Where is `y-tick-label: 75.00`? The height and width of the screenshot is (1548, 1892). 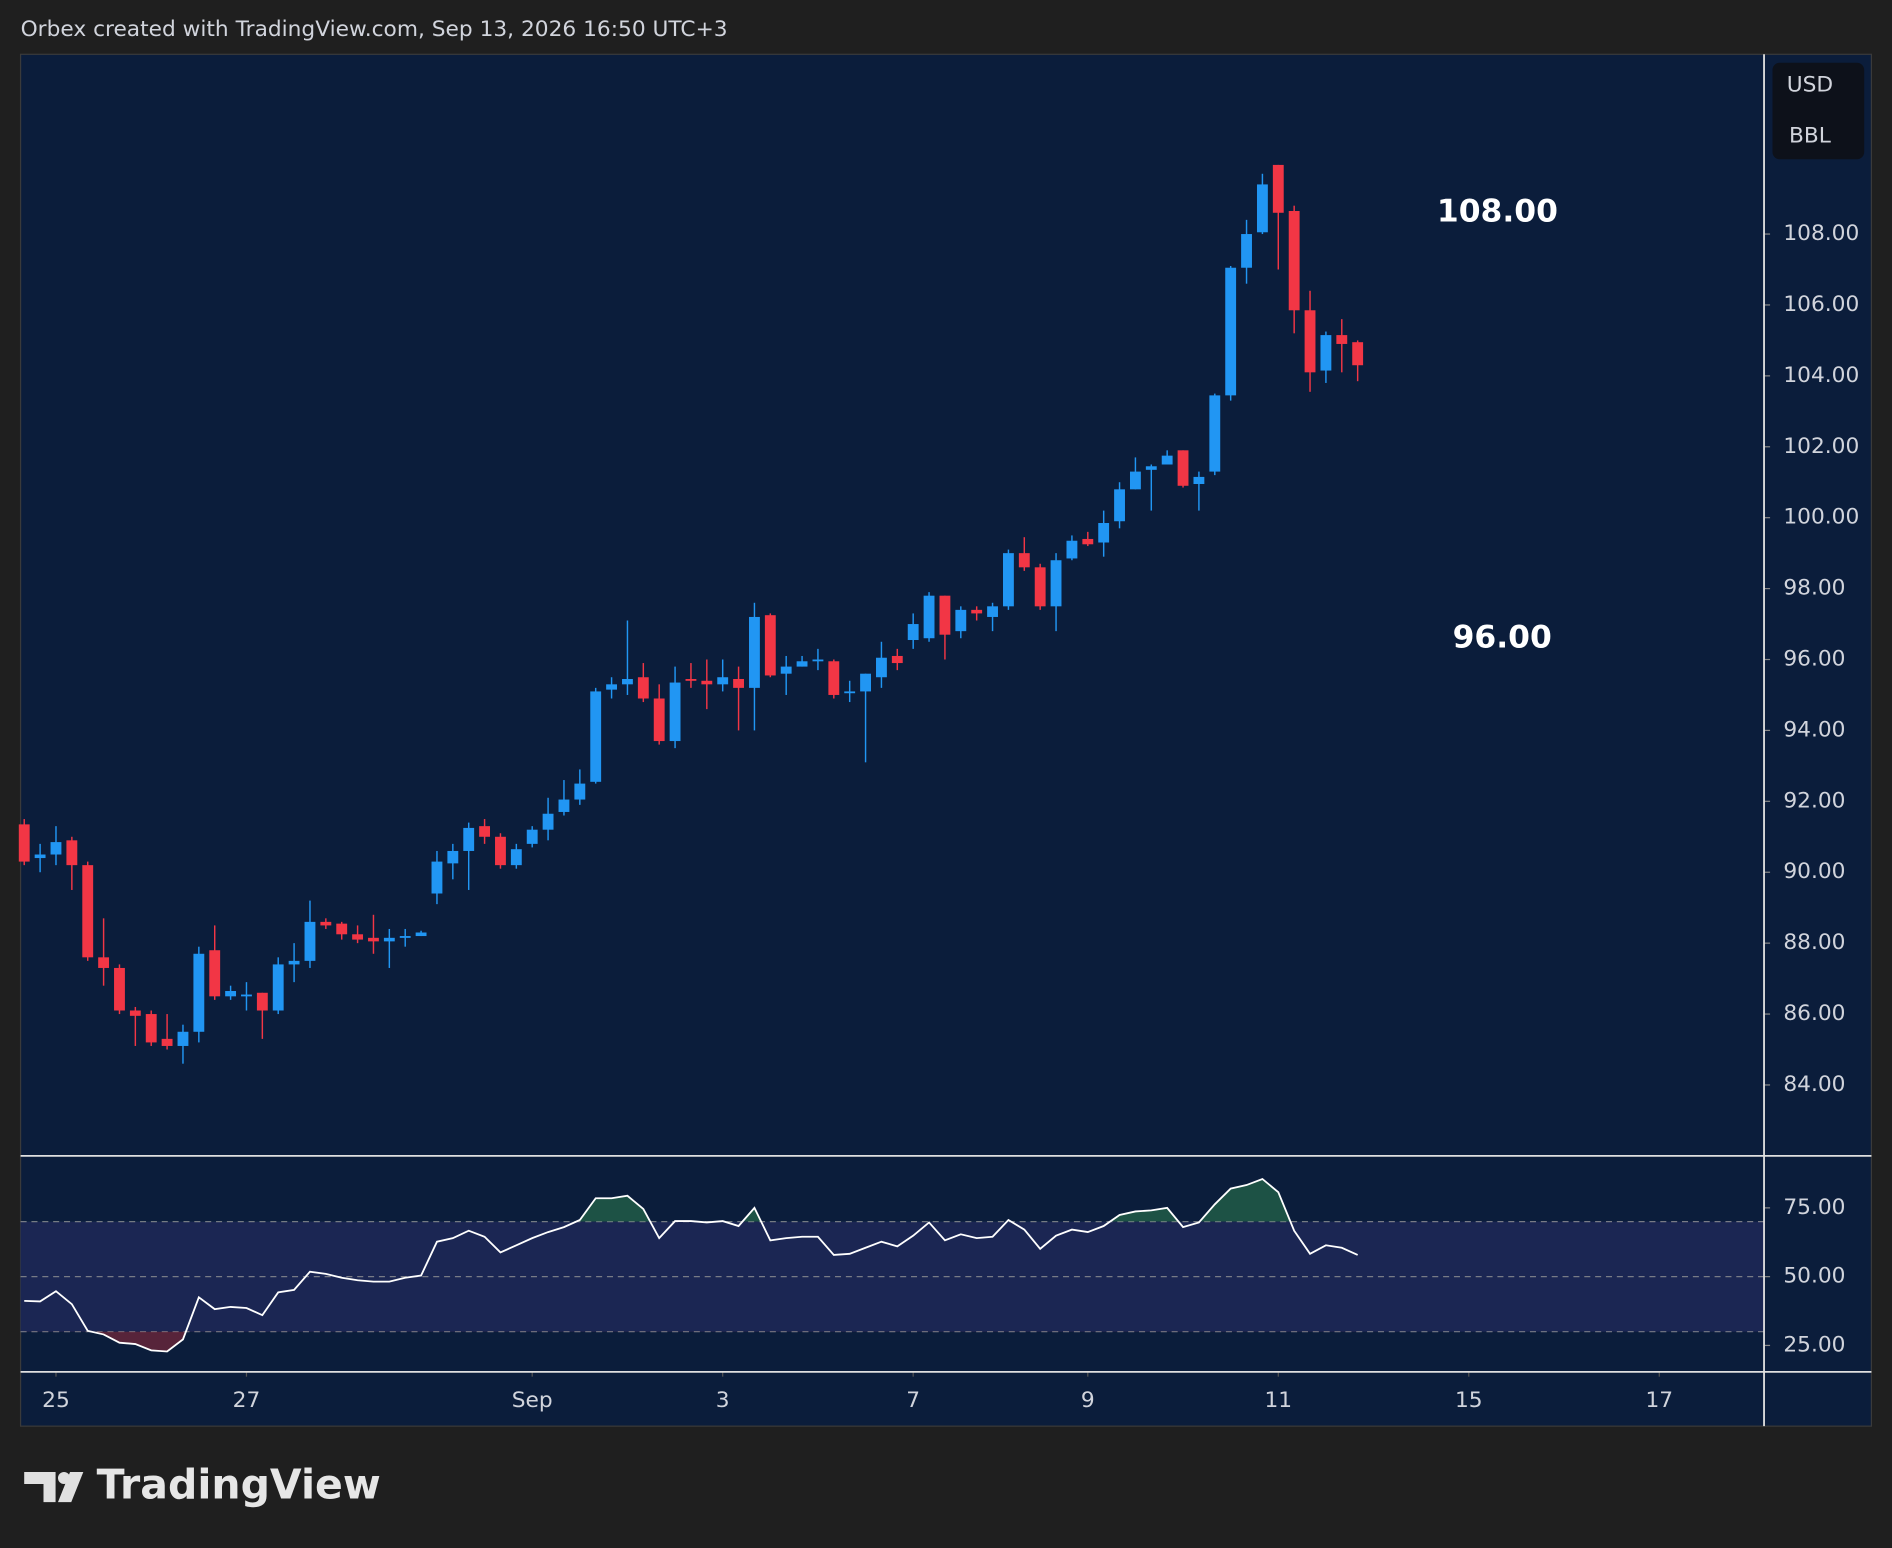 y-tick-label: 75.00 is located at coordinates (1814, 1207).